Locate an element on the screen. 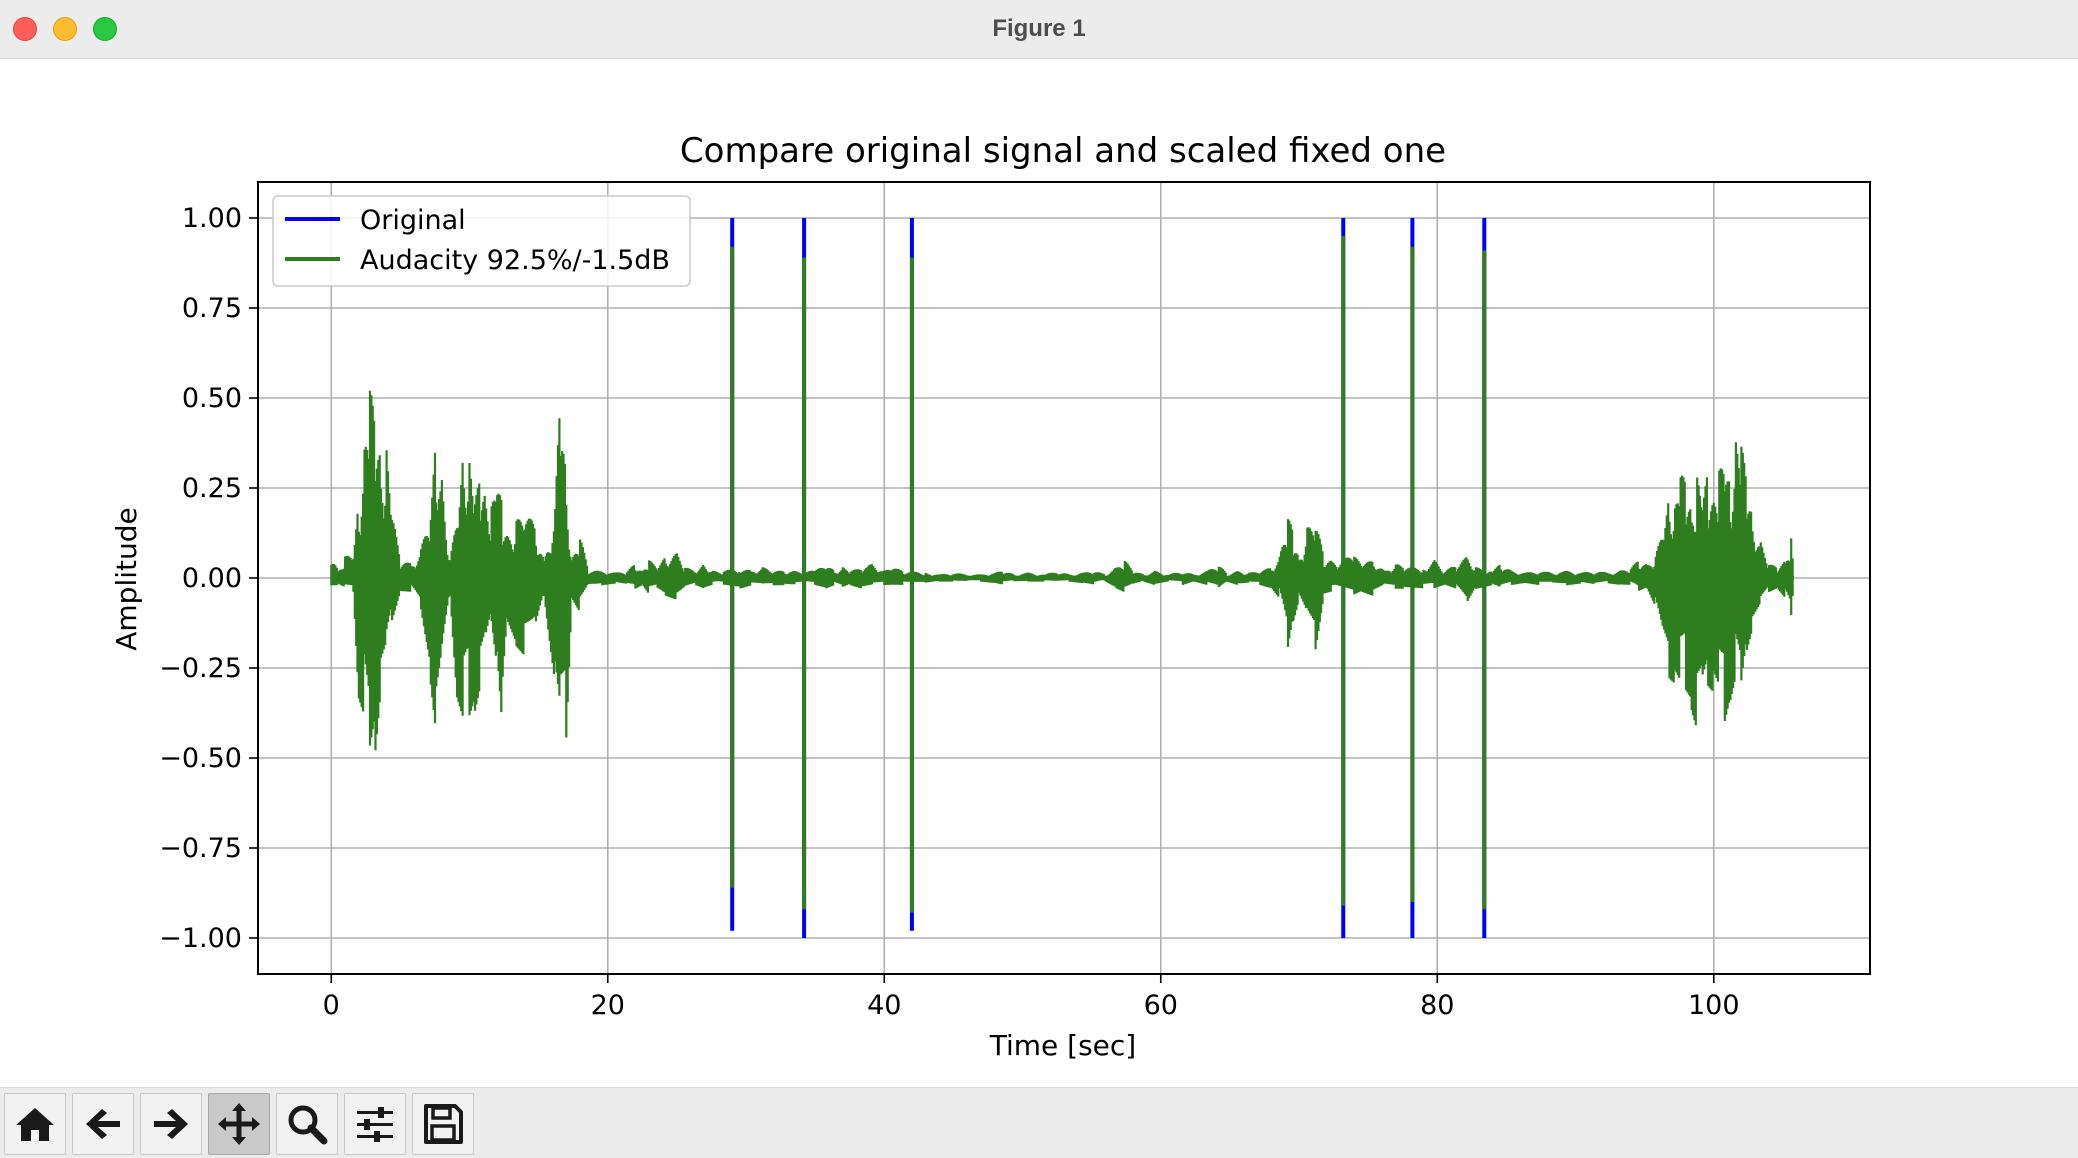 The height and width of the screenshot is (1158, 2078). arrow-right-icon is located at coordinates (171, 1124).